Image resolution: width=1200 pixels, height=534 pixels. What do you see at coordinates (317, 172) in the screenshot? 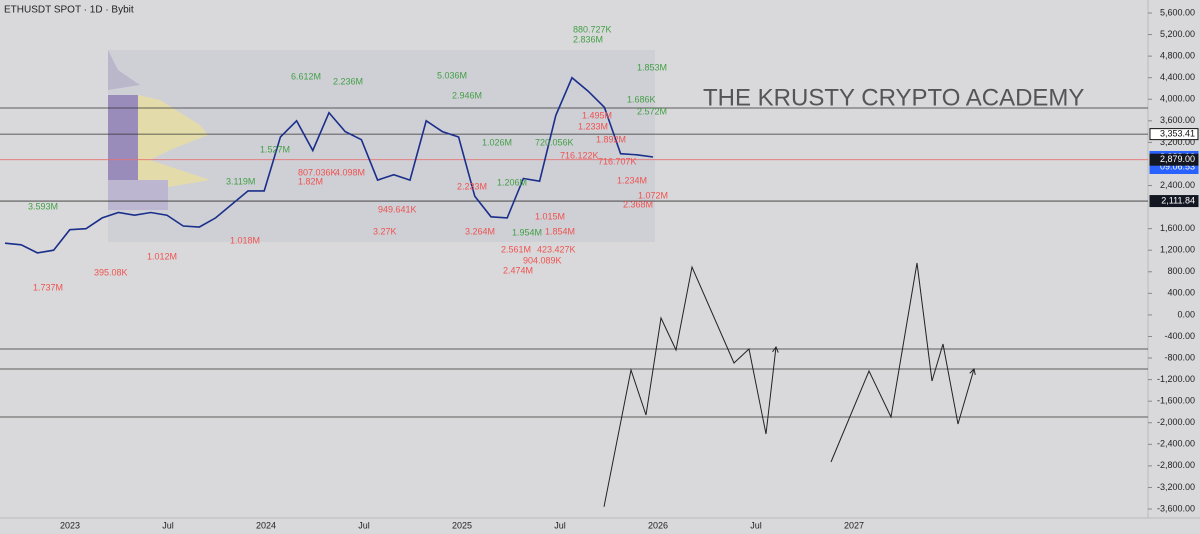
I see `volume-annotation: 807.036K` at bounding box center [317, 172].